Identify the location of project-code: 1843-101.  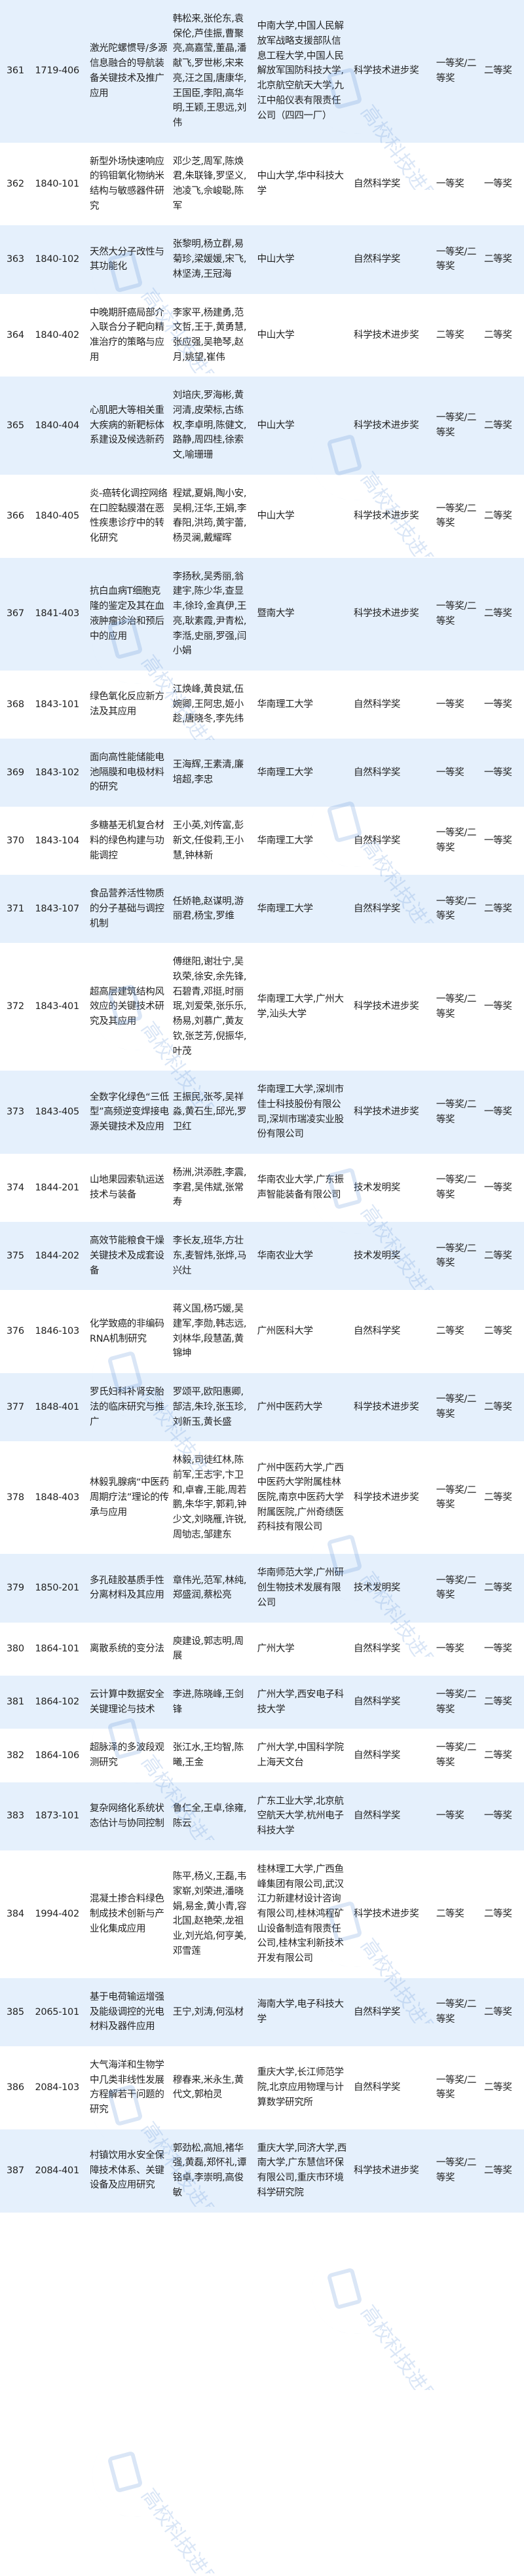
(57, 704).